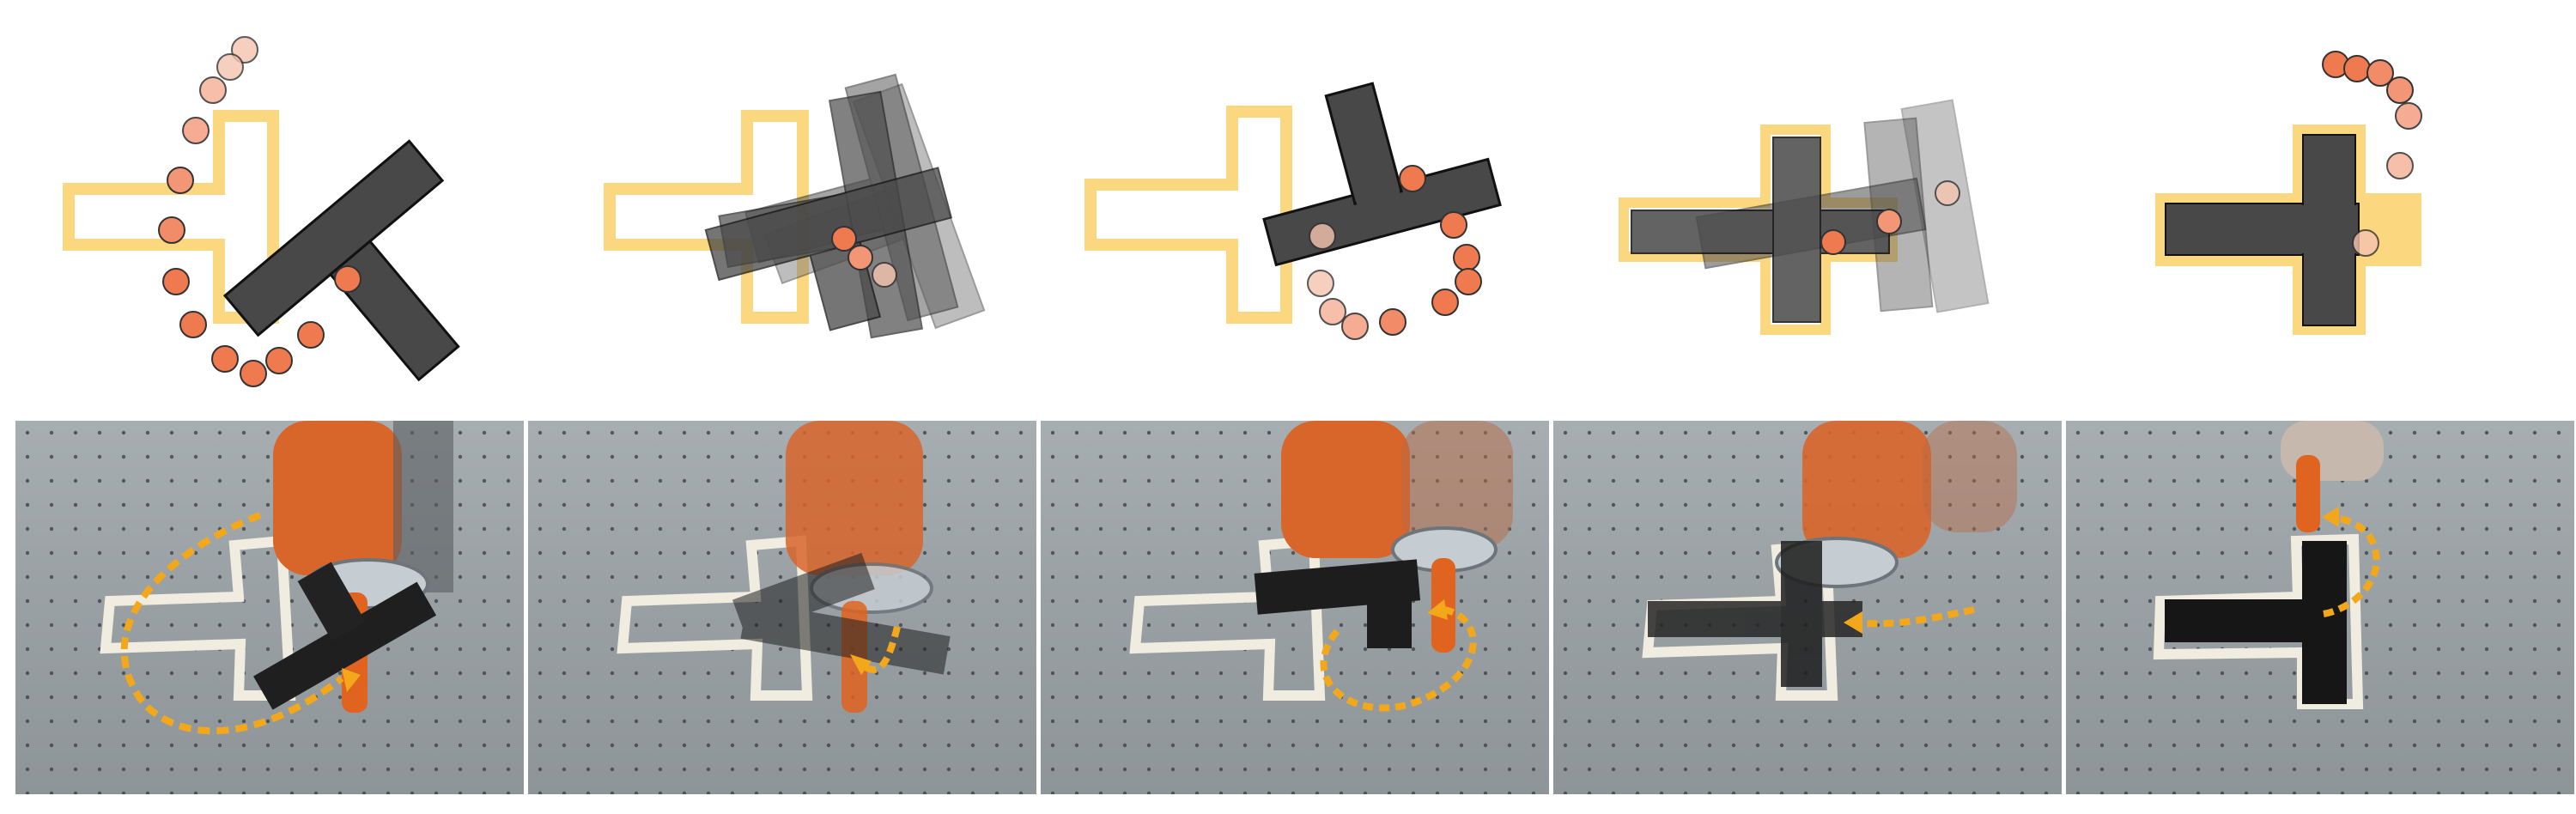 The width and height of the screenshot is (2576, 814). What do you see at coordinates (2308, 493) in the screenshot?
I see `robot-end-effector` at bounding box center [2308, 493].